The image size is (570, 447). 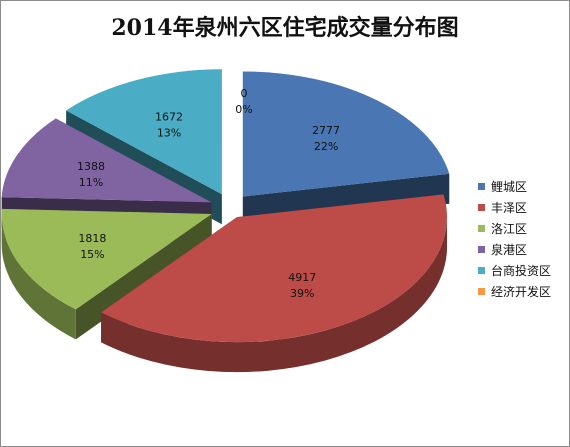 I want to click on legend-label: 泉港区, so click(x=509, y=250).